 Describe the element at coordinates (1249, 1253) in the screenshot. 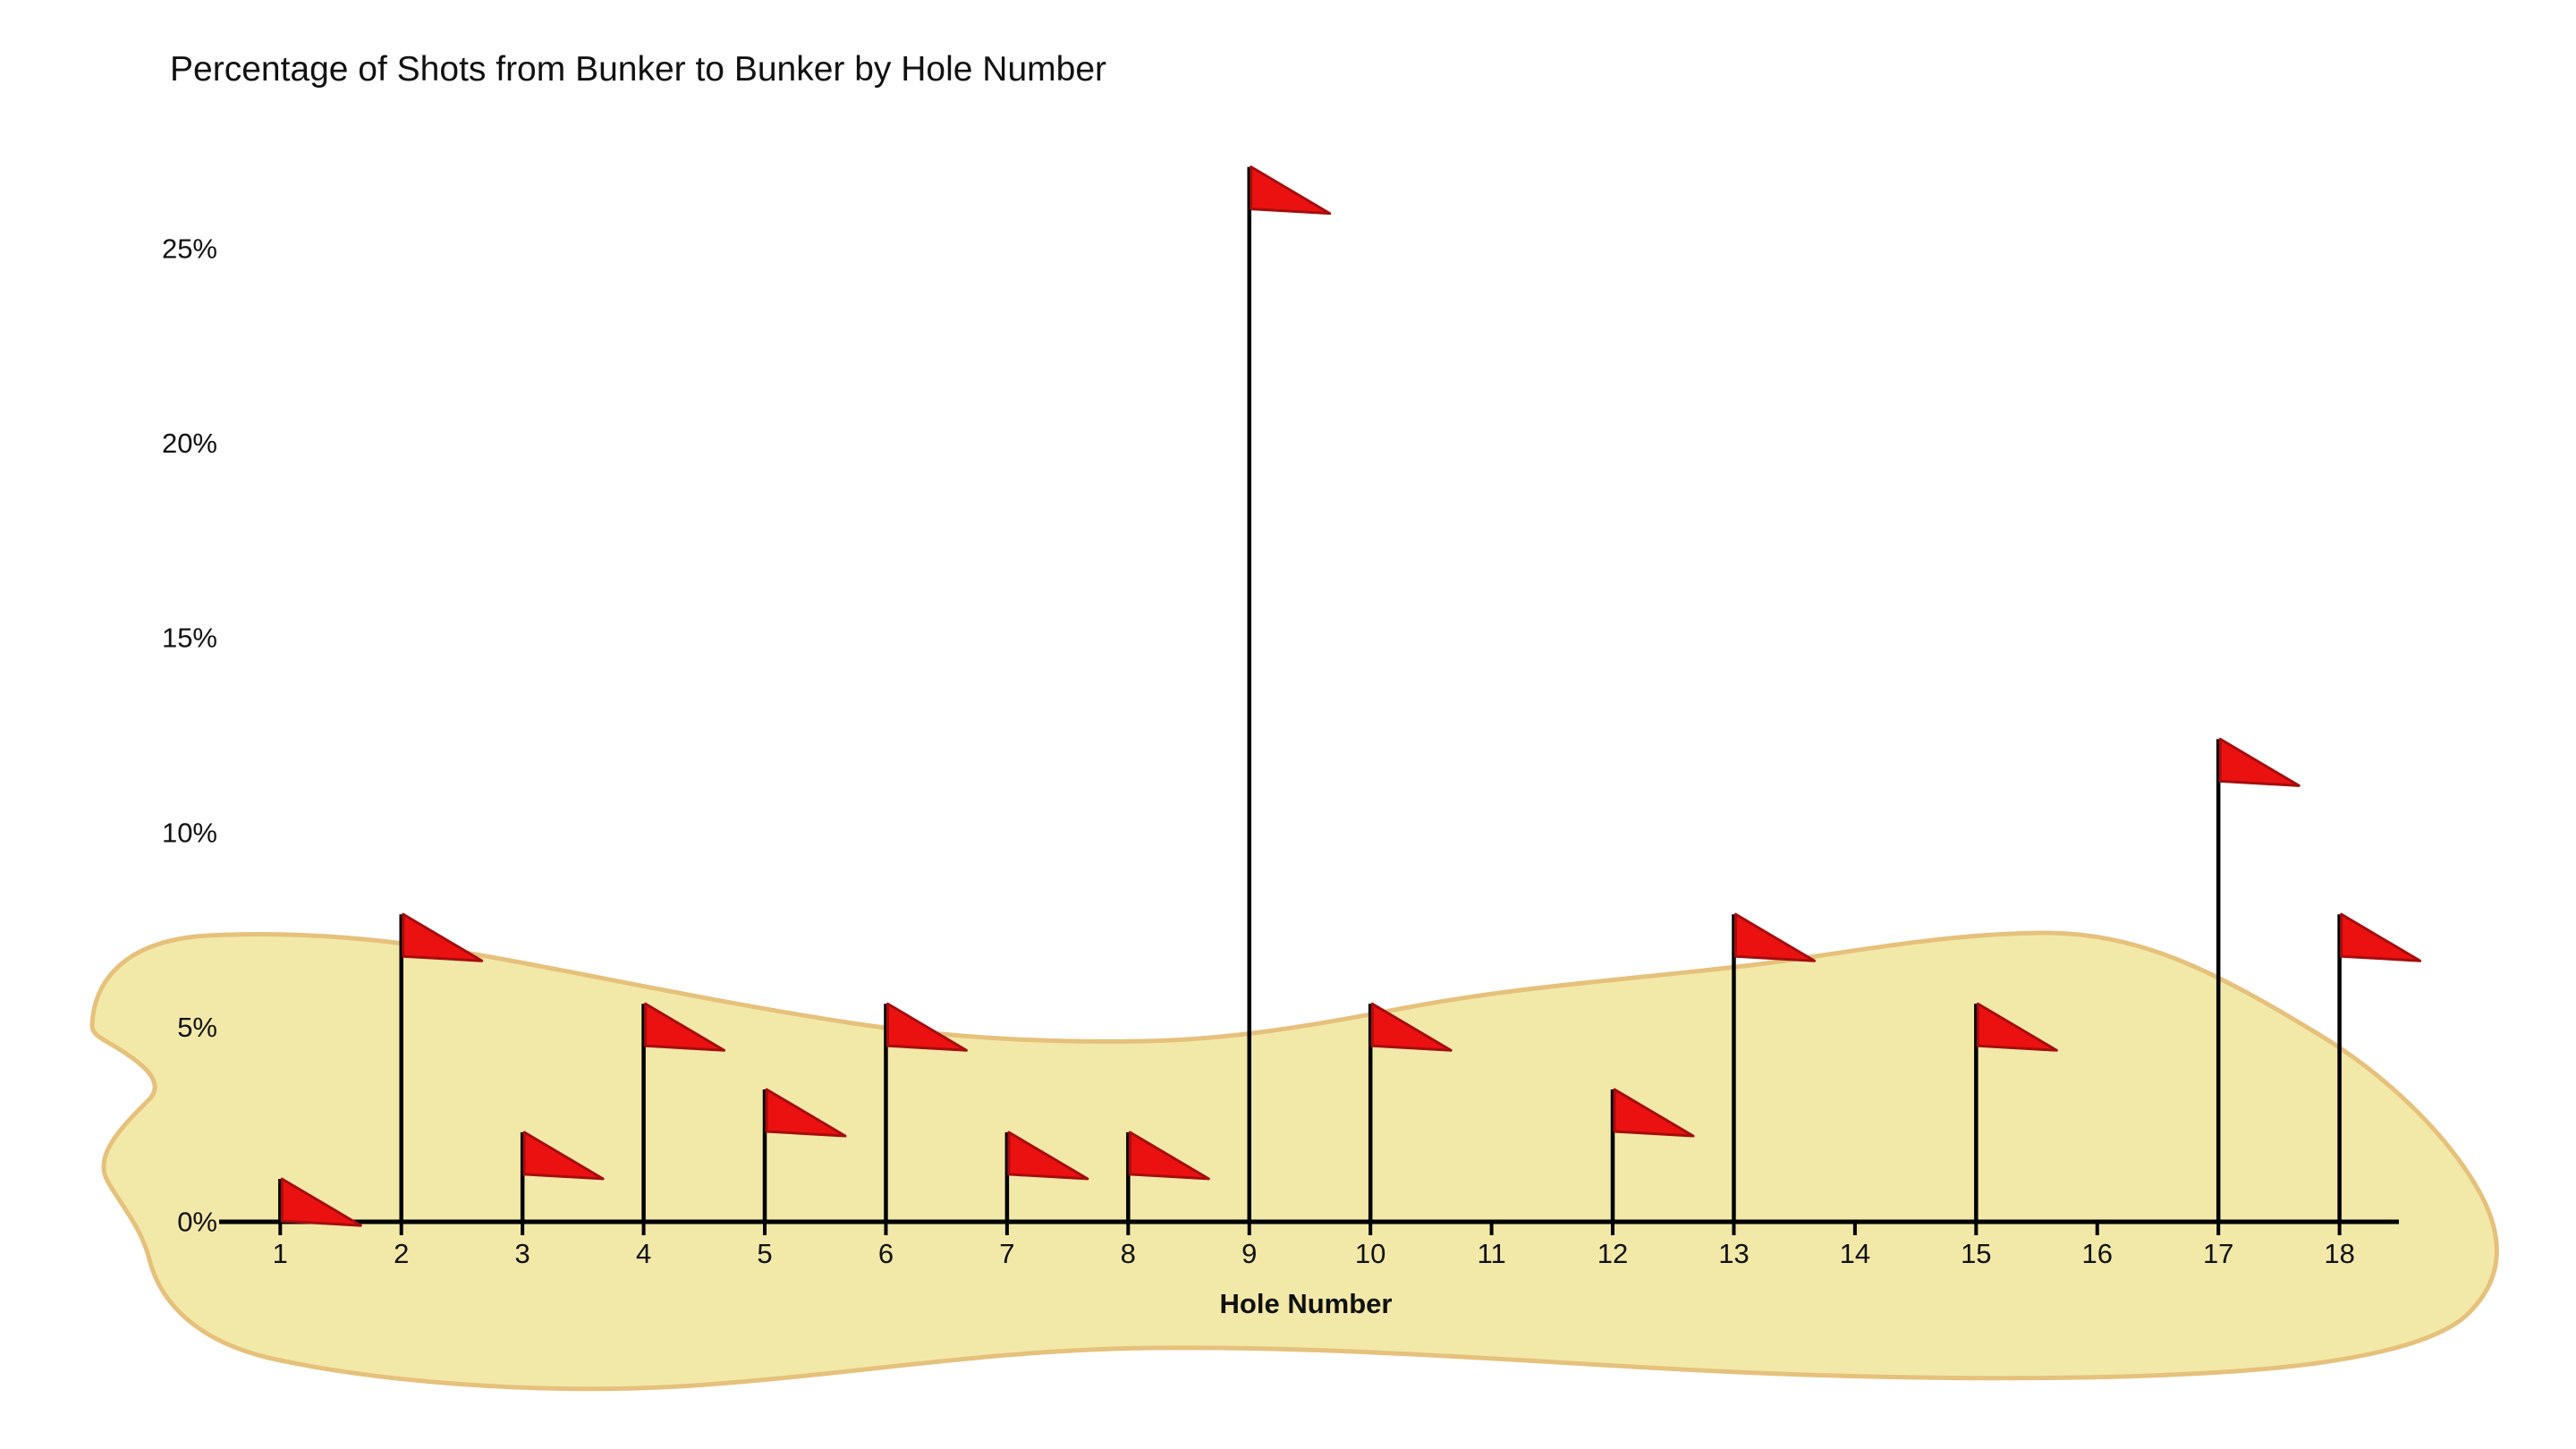

I see `x-tick-label-hole-9: 9` at that location.